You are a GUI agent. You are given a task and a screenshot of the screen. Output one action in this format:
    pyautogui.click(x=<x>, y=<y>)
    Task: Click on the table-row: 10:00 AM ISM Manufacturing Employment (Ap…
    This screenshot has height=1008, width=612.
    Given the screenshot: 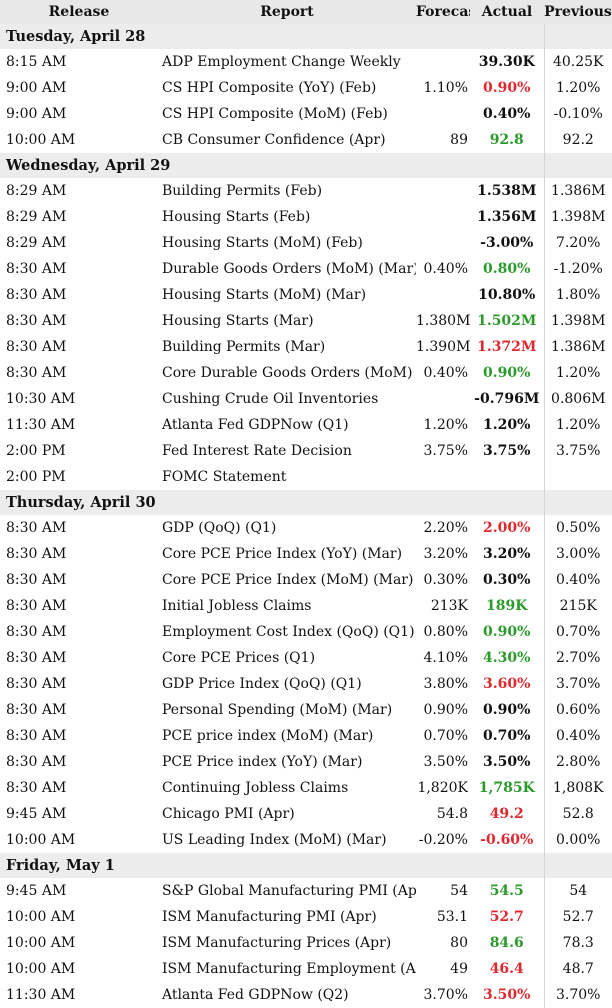 What is the action you would take?
    pyautogui.click(x=306, y=969)
    